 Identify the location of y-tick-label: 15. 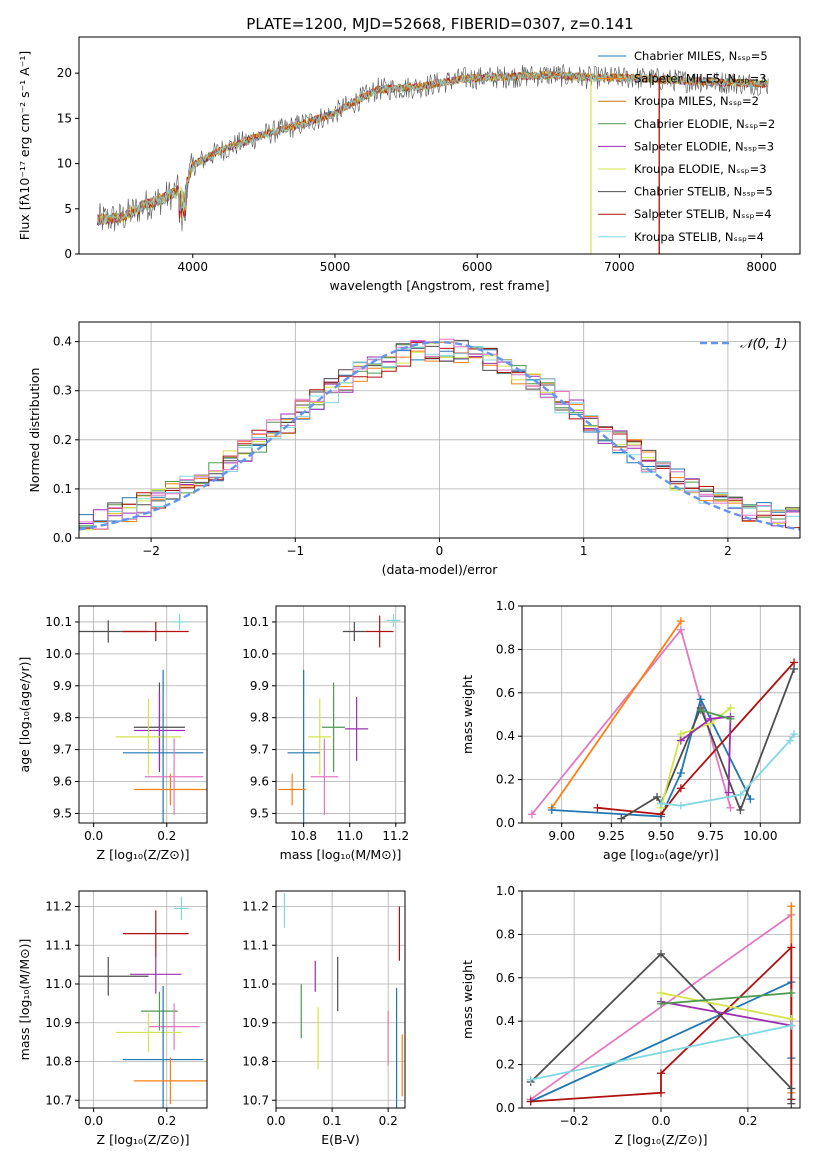
(64, 118).